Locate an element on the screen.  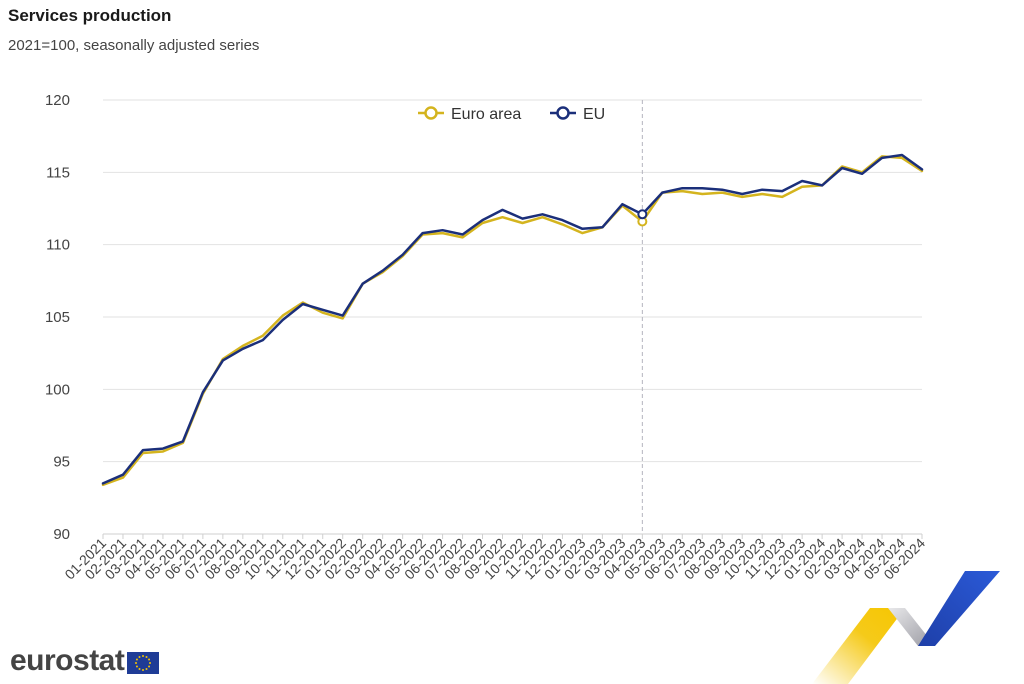
eurostat-logo-text: eurostat is located at coordinates (67, 660).